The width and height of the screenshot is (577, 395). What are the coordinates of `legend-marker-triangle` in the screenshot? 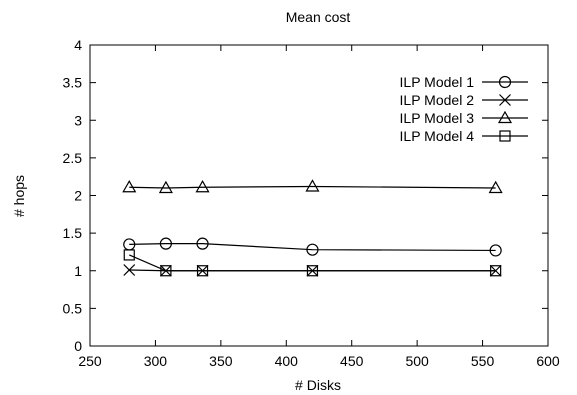 It's located at (505, 117).